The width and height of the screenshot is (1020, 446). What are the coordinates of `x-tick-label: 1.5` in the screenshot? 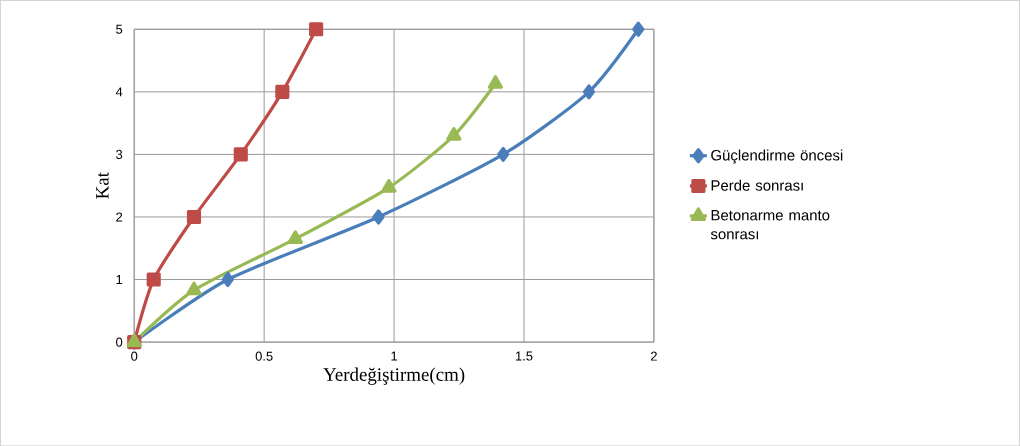 It's located at (524, 356).